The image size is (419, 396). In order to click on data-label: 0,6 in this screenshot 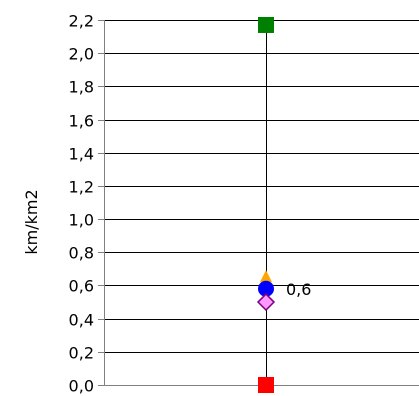, I will do `click(298, 289)`.